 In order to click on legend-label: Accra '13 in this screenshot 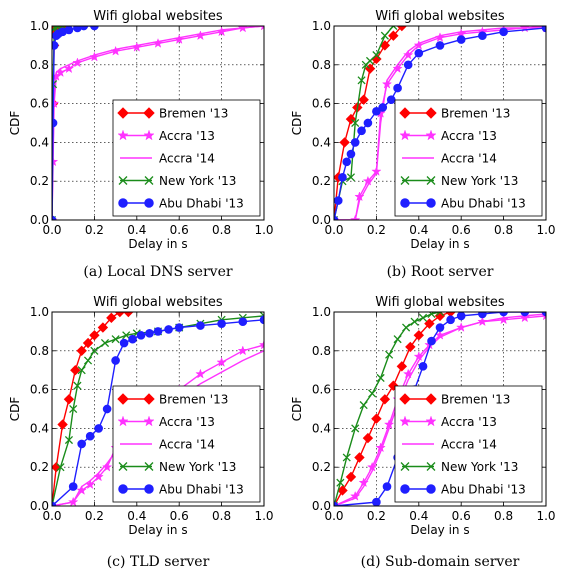, I will do `click(469, 136)`.